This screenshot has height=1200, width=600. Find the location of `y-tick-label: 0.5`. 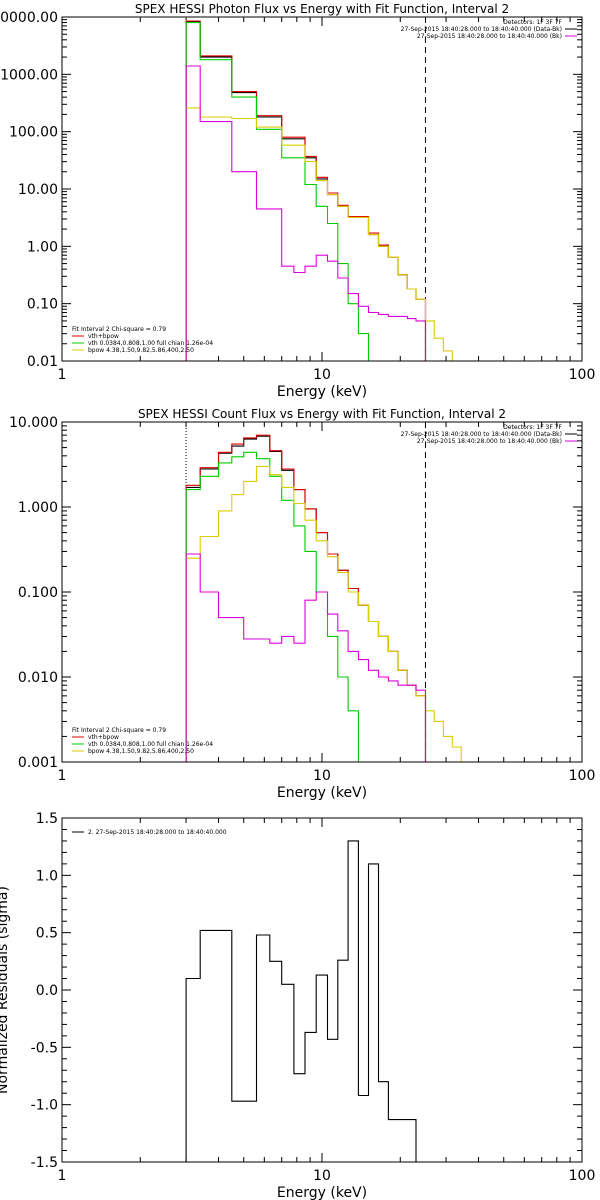

y-tick-label: 0.5 is located at coordinates (47, 934).